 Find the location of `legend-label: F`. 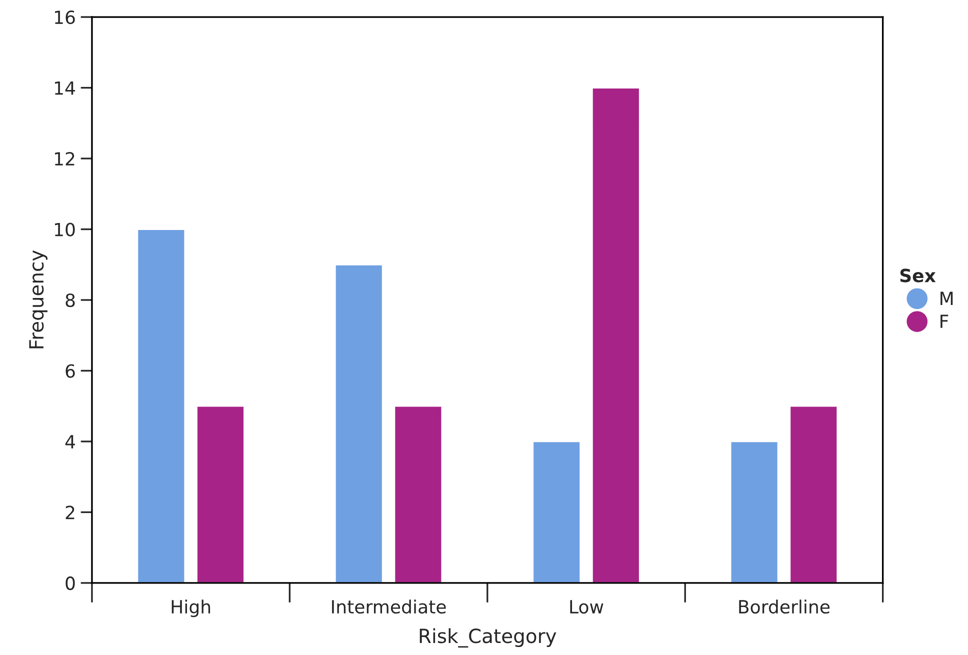

legend-label: F is located at coordinates (944, 321).